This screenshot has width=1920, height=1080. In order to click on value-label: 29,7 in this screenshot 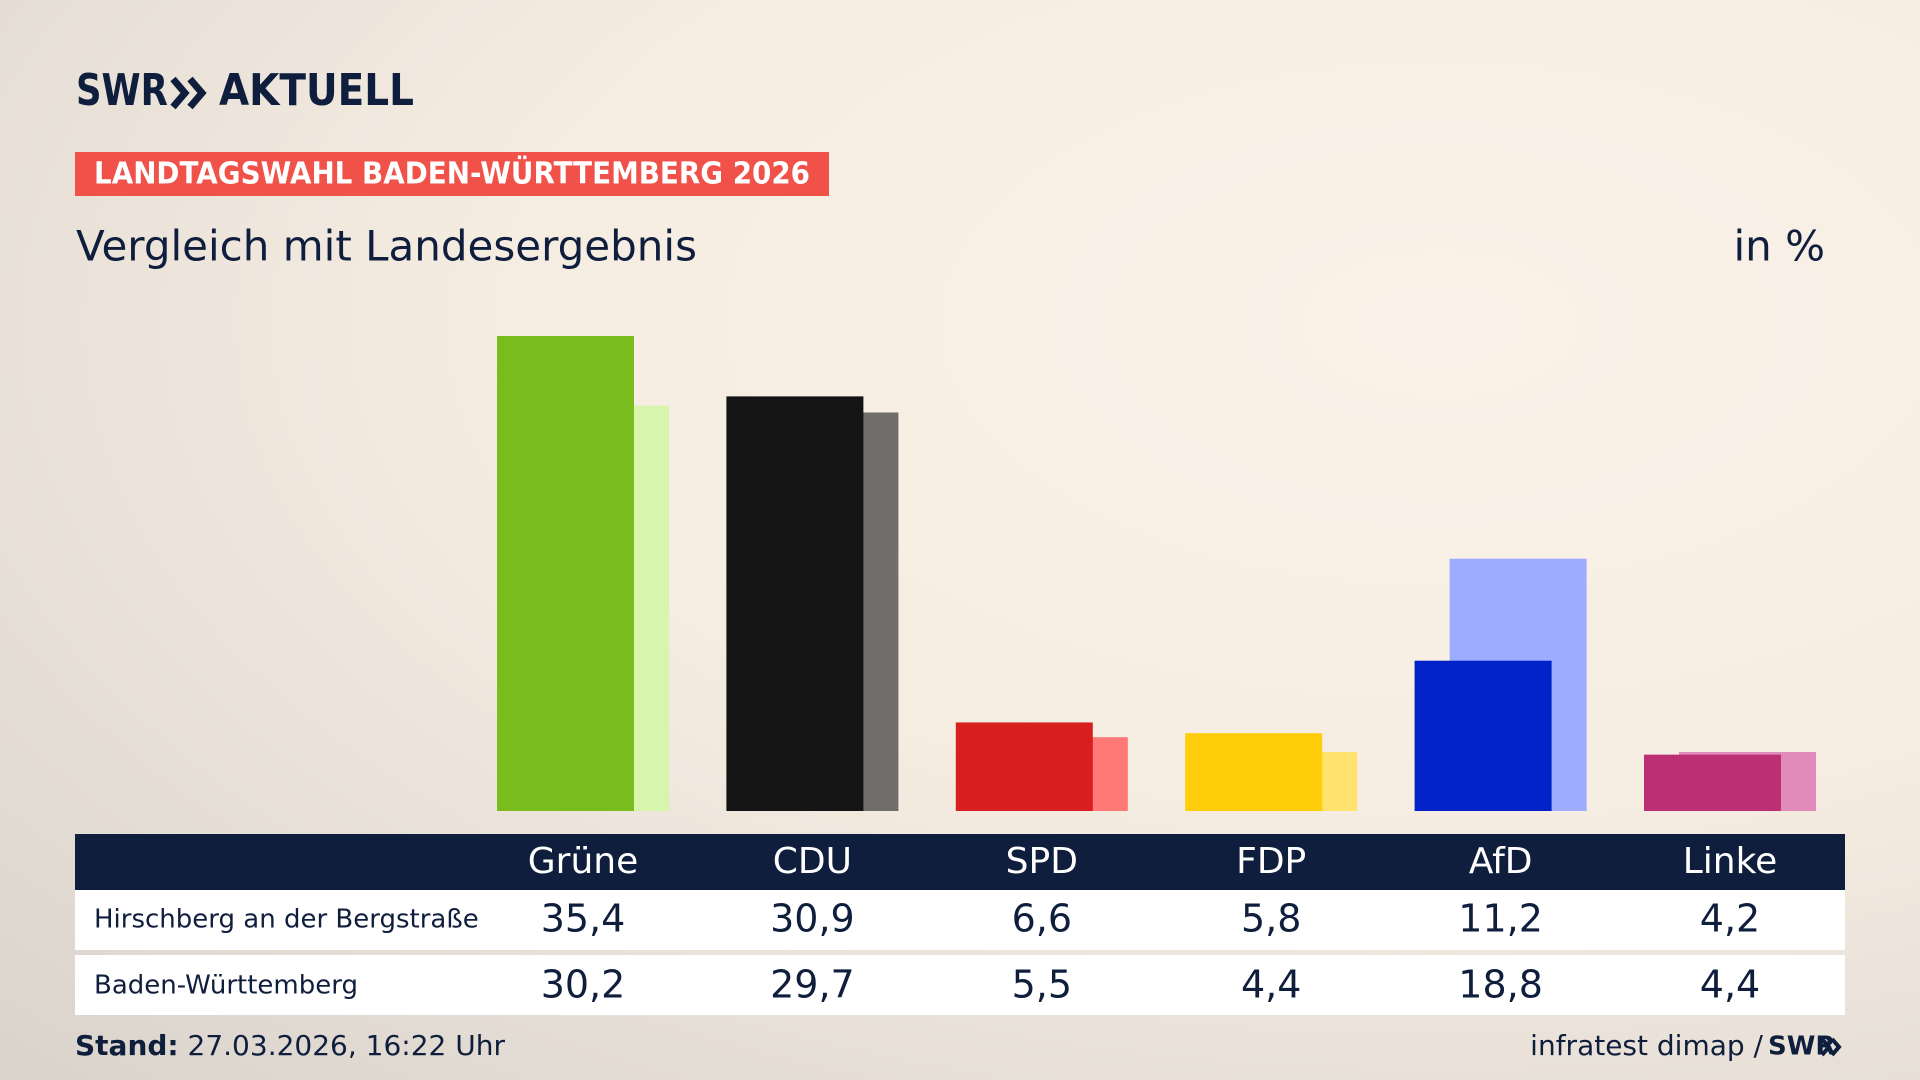, I will do `click(812, 985)`.